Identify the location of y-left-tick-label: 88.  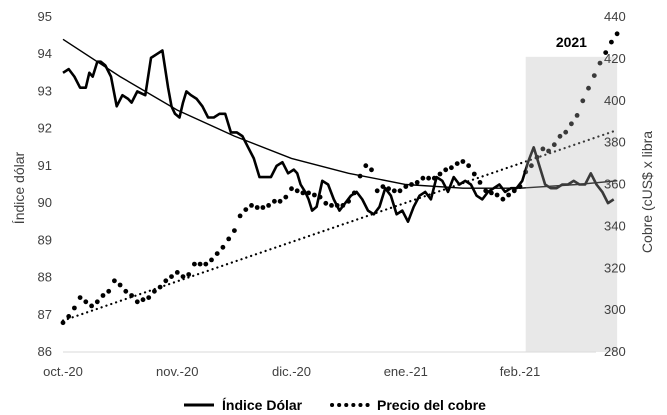
(45, 277).